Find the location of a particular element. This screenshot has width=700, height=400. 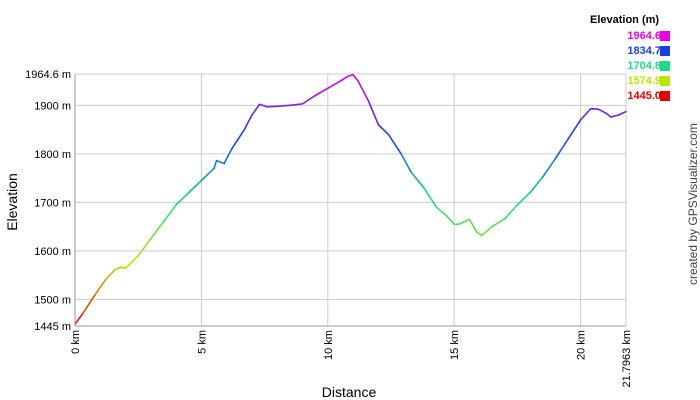

x-axis-label: Distance is located at coordinates (349, 392).